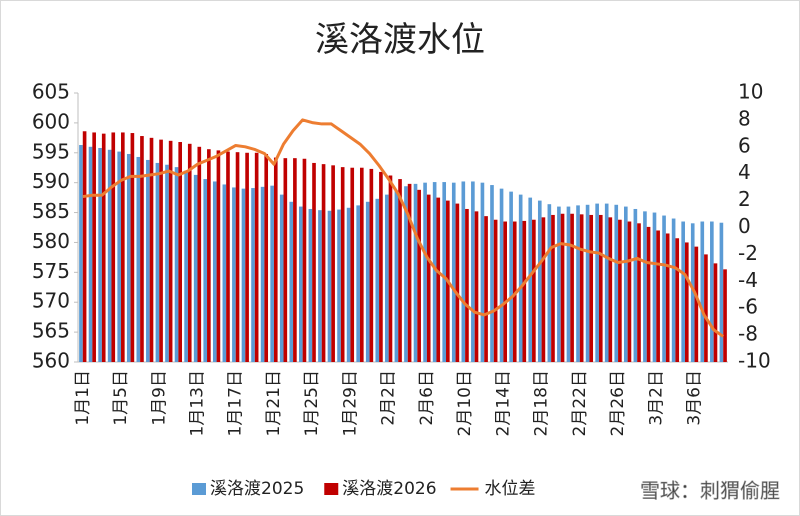 This screenshot has width=800, height=516. What do you see at coordinates (744, 226) in the screenshot?
I see `y2-tick-label: 0` at bounding box center [744, 226].